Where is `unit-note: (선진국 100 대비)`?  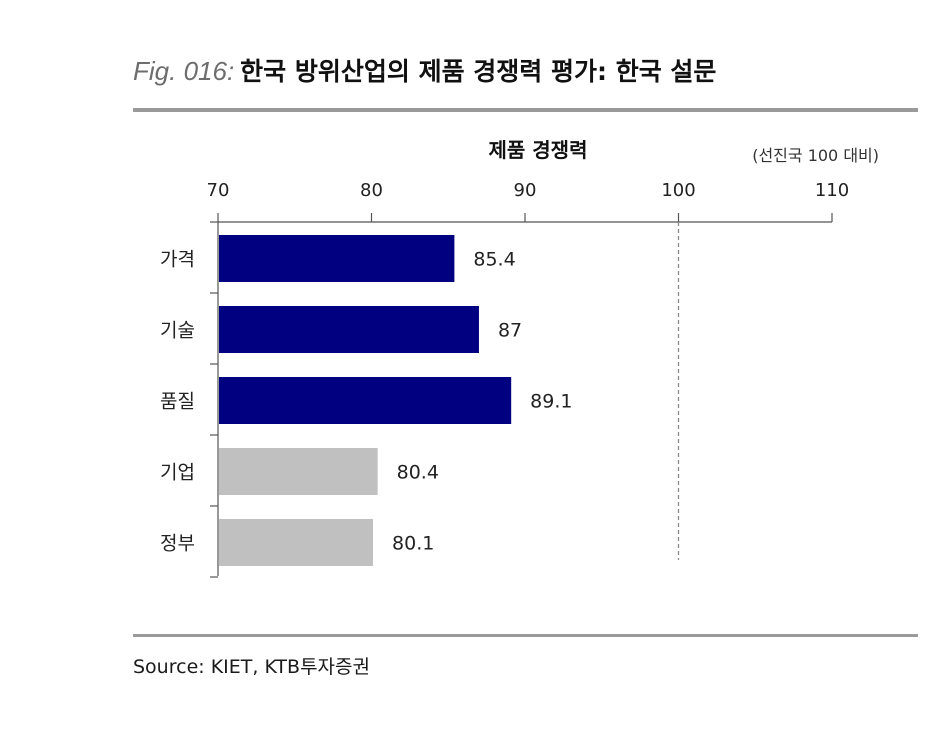
unit-note: (선진국 100 대비) is located at coordinates (815, 155).